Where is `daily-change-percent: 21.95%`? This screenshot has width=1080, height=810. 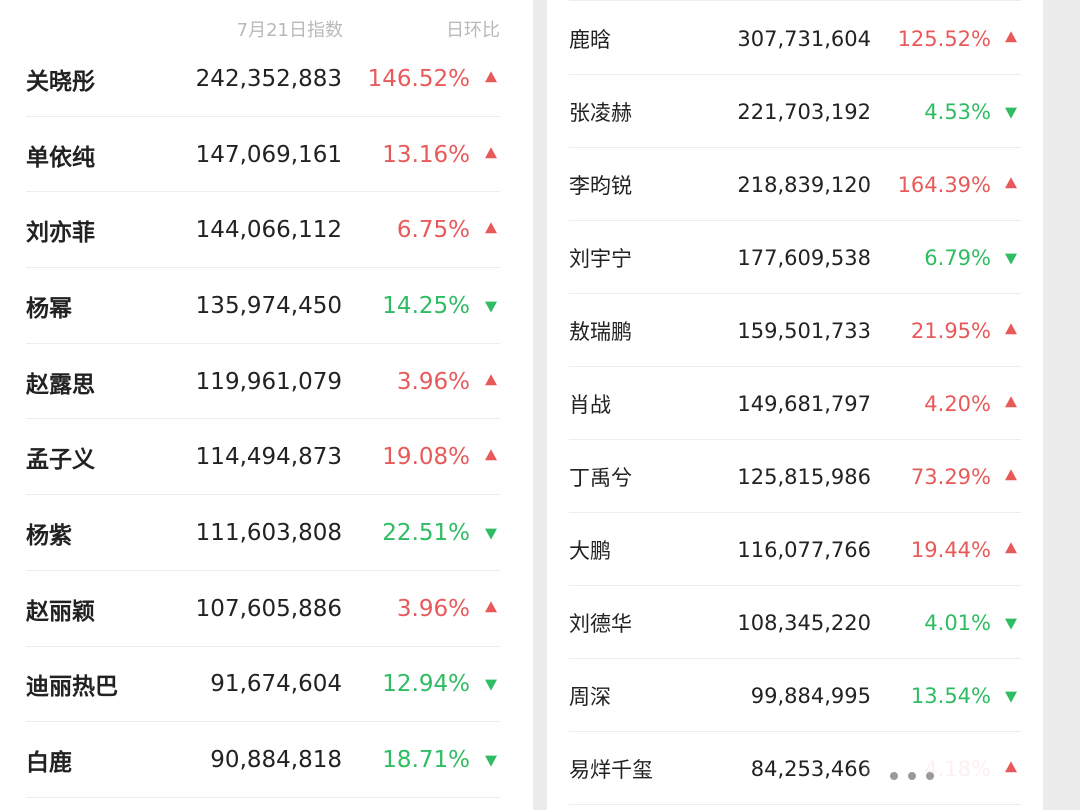
daily-change-percent: 21.95% is located at coordinates (950, 330).